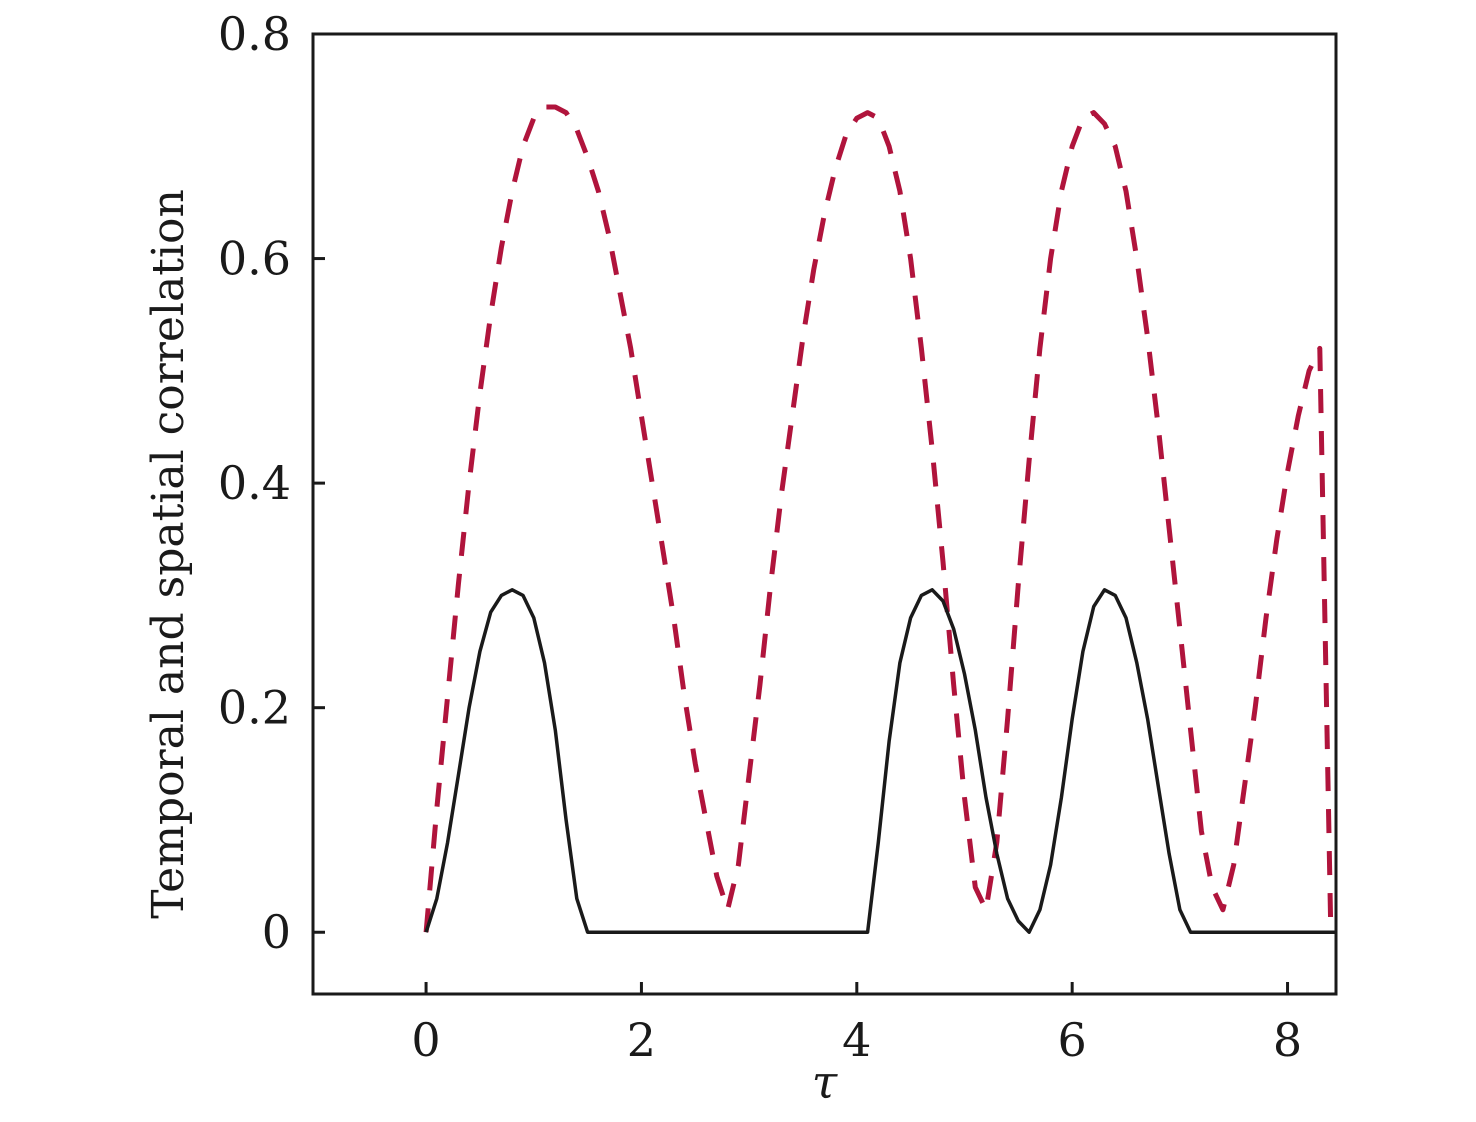  What do you see at coordinates (825, 1082) in the screenshot?
I see `x-axis-title: τ` at bounding box center [825, 1082].